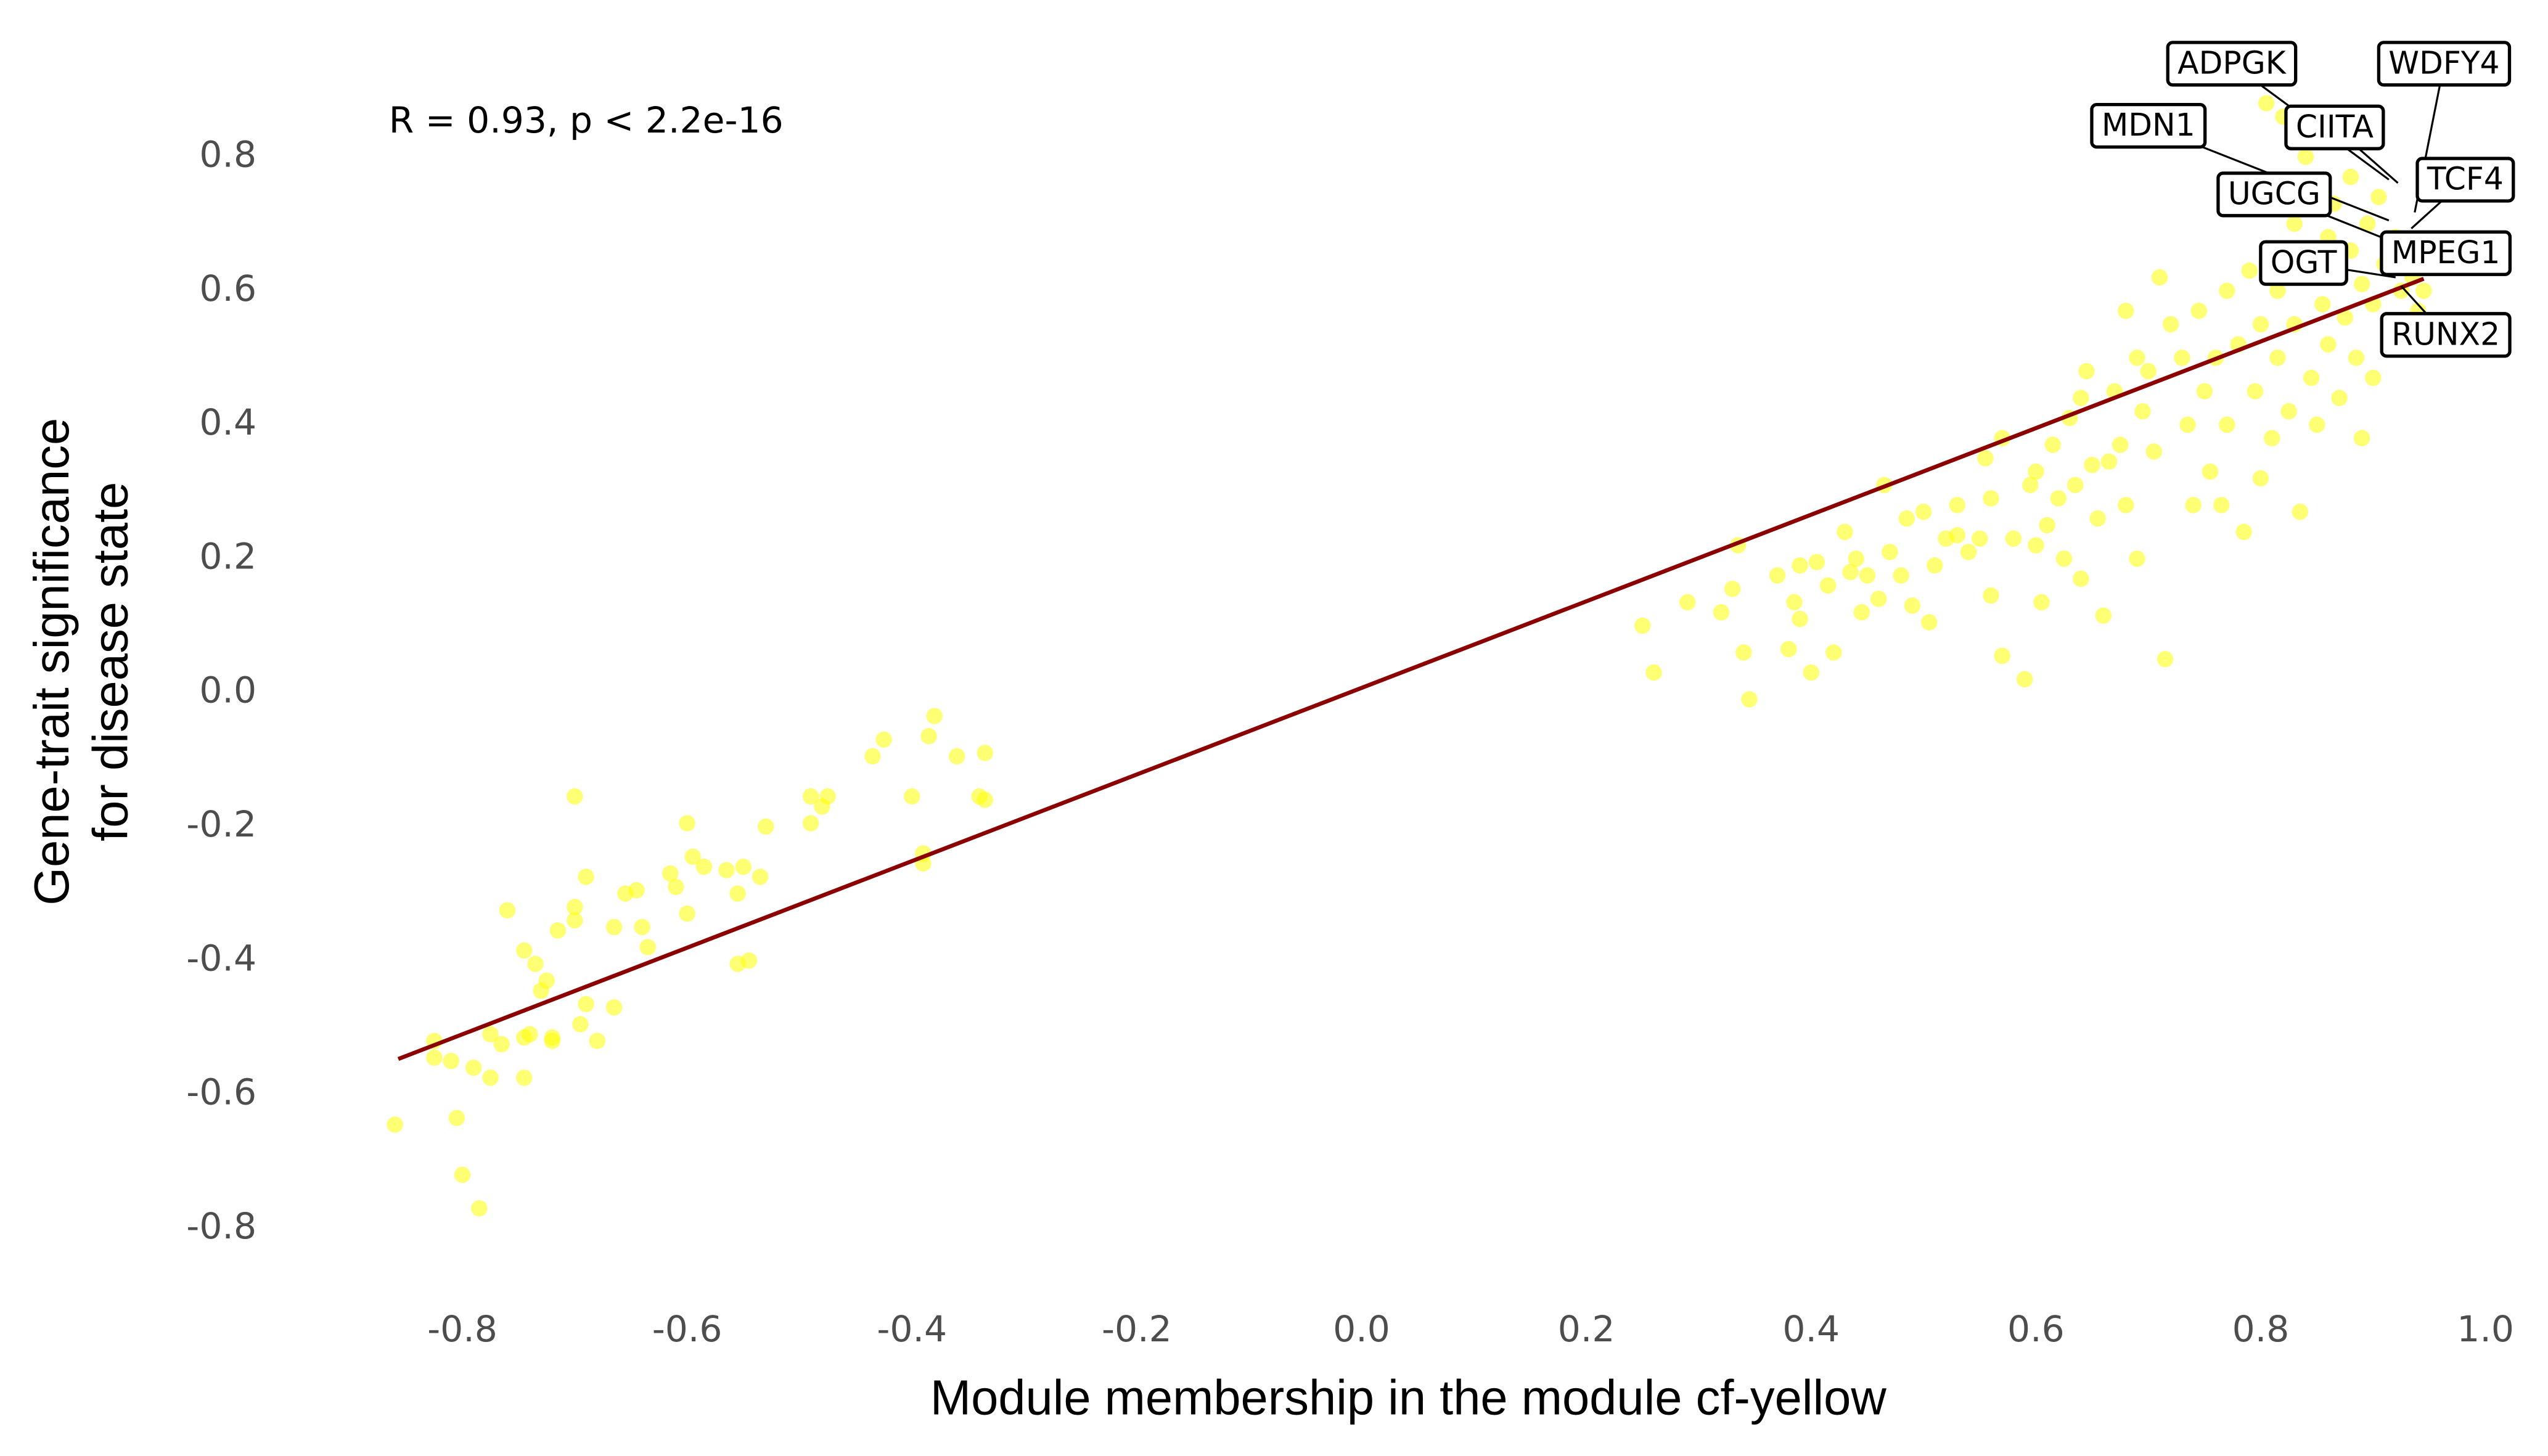 The height and width of the screenshot is (1456, 2548). I want to click on x-tick-label: 0.6, so click(2036, 1329).